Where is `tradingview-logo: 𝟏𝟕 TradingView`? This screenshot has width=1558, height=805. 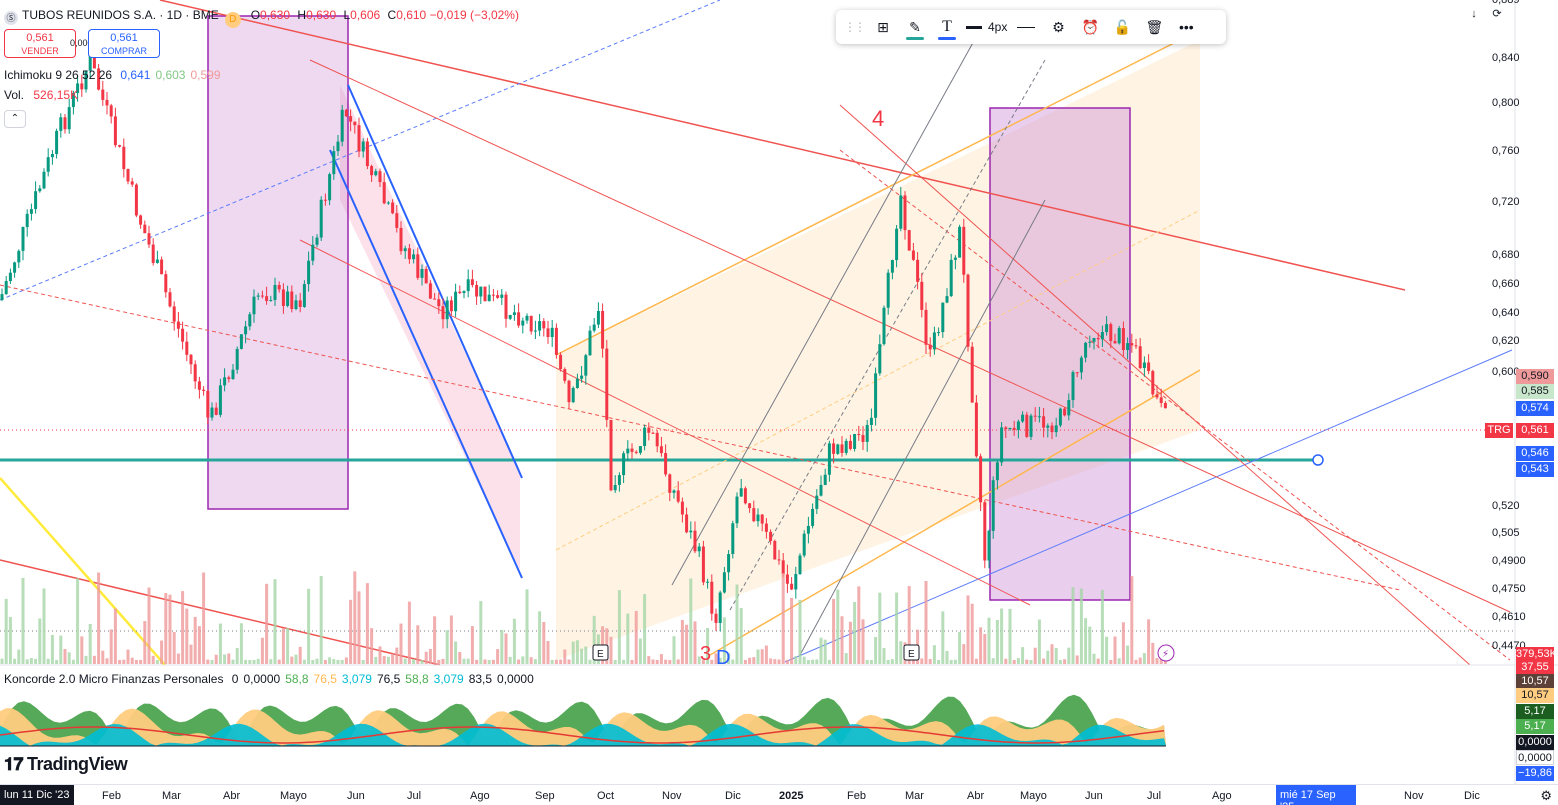 tradingview-logo: 𝟏𝟕 TradingView is located at coordinates (66, 764).